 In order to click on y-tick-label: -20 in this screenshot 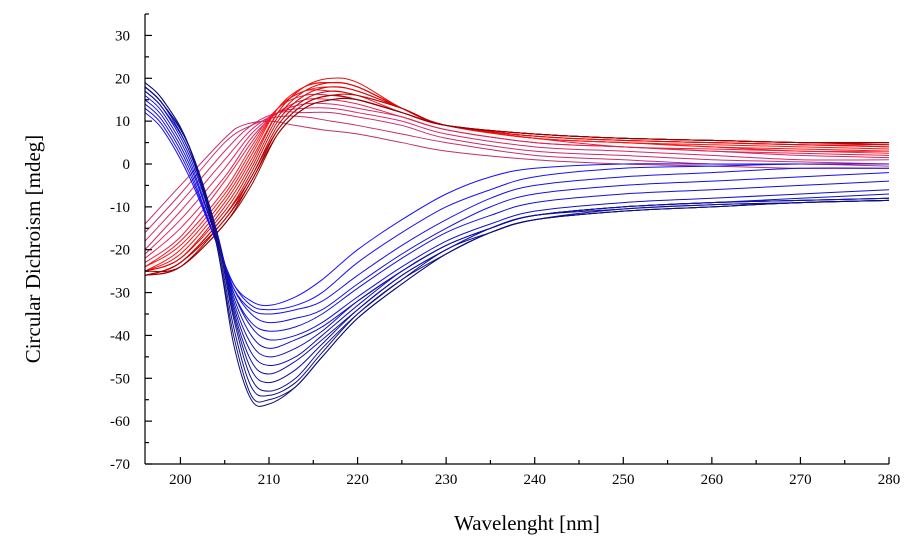, I will do `click(120, 251)`.